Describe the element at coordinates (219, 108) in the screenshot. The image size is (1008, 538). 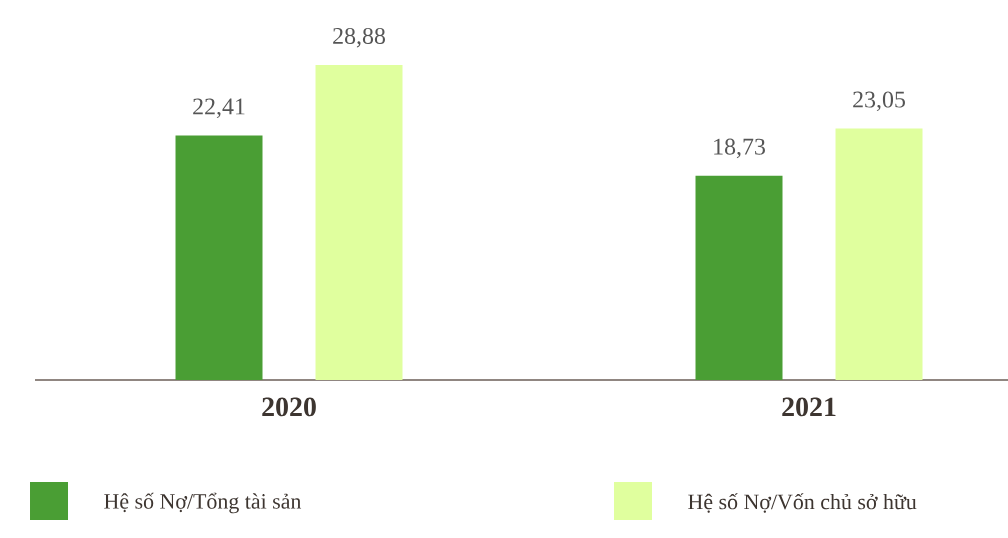
I see `data-label: 22,41` at that location.